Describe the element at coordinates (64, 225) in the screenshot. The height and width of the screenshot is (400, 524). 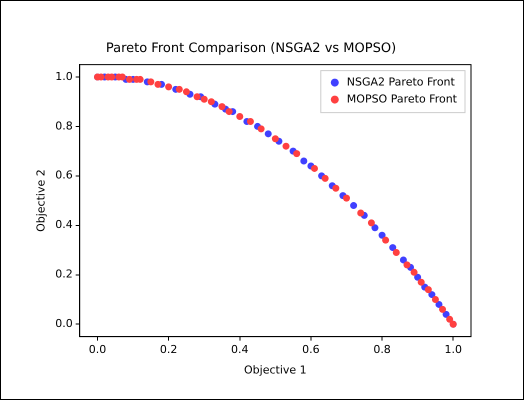
I see `y-tick-label: 0.4` at that location.